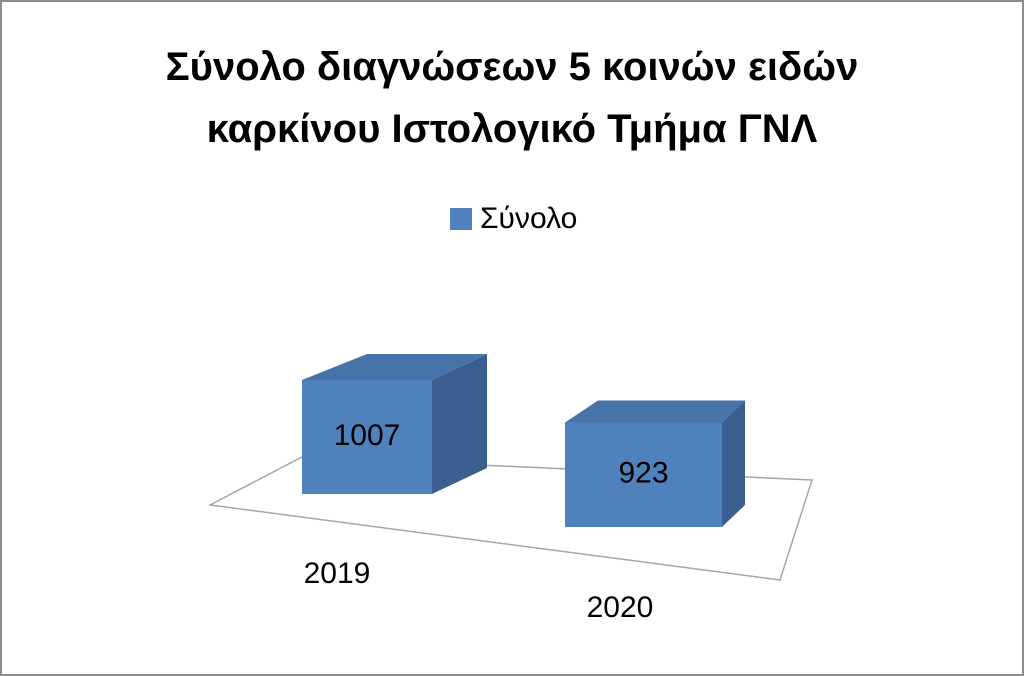  Describe the element at coordinates (620, 607) in the screenshot. I see `x-tick-label: 2020` at that location.